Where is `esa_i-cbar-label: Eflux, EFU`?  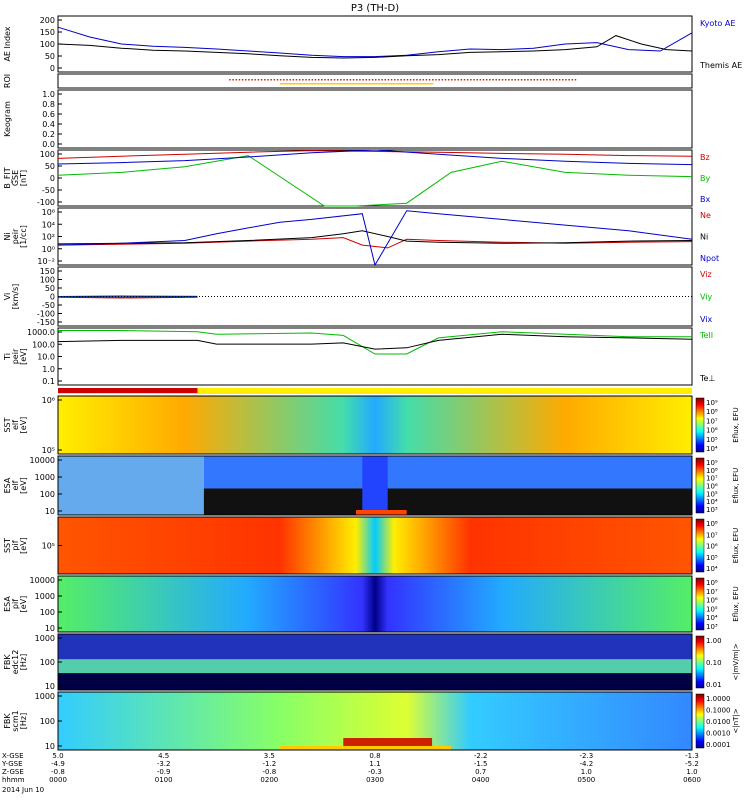
esa_i-cbar-label: Eflux, EFU is located at coordinates (736, 603).